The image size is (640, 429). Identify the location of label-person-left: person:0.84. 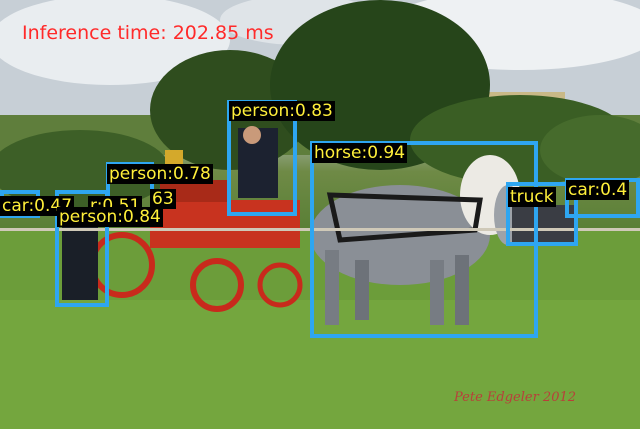
(110, 217).